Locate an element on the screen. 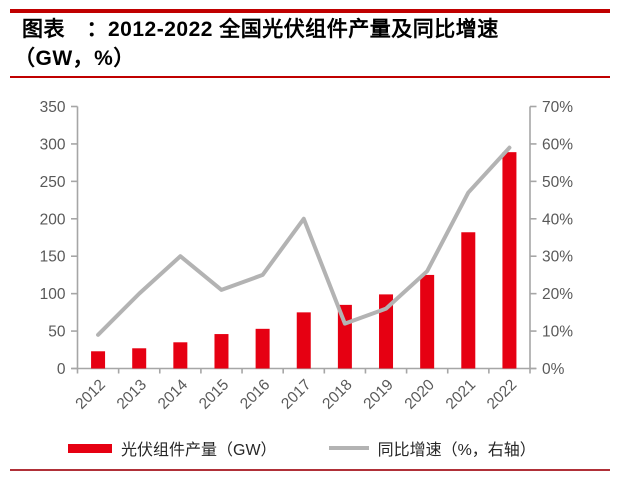  figure-caption-line2: （GW，%） is located at coordinates (74, 58).